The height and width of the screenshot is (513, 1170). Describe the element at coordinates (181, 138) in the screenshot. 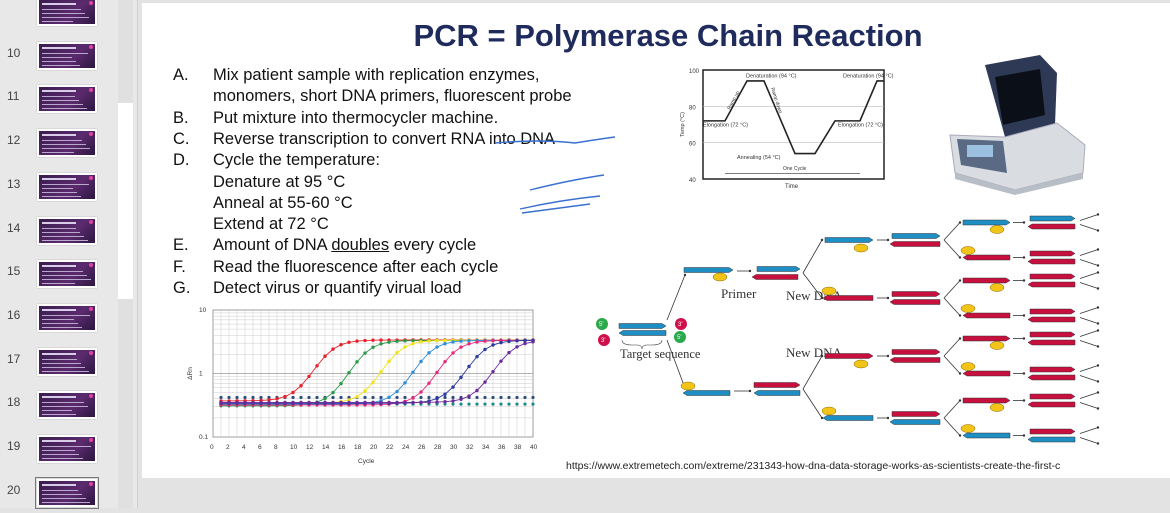

I see `bullet-key: C.` at that location.